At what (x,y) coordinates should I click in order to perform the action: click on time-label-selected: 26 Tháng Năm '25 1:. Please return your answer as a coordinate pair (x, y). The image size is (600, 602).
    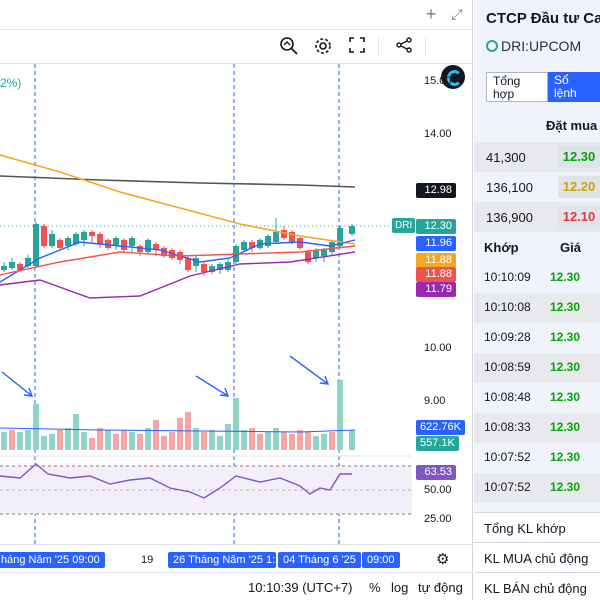
    Looking at the image, I should click on (222, 560).